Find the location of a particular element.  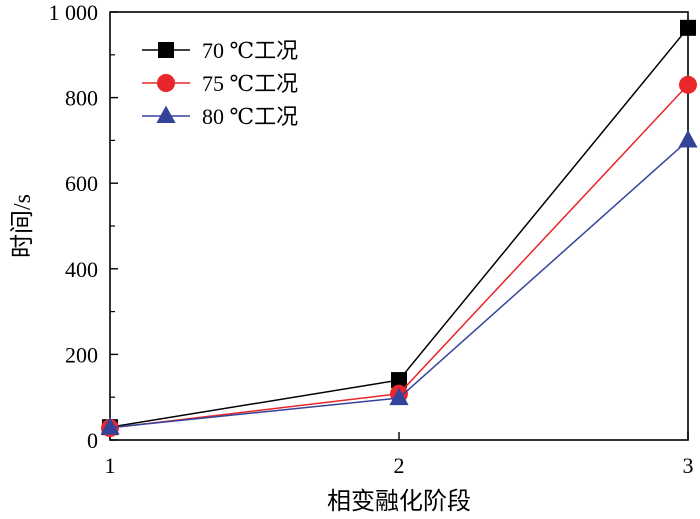

x-tick-label: 2 is located at coordinates (399, 465).